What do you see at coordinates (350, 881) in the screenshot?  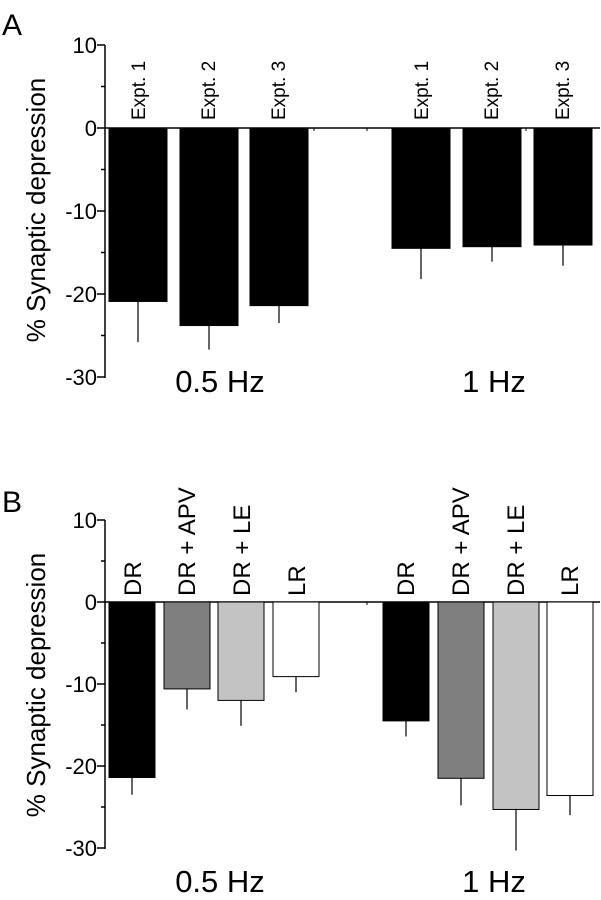 I see `panel-b-group-labels: 0.5 Hz 1 Hz` at bounding box center [350, 881].